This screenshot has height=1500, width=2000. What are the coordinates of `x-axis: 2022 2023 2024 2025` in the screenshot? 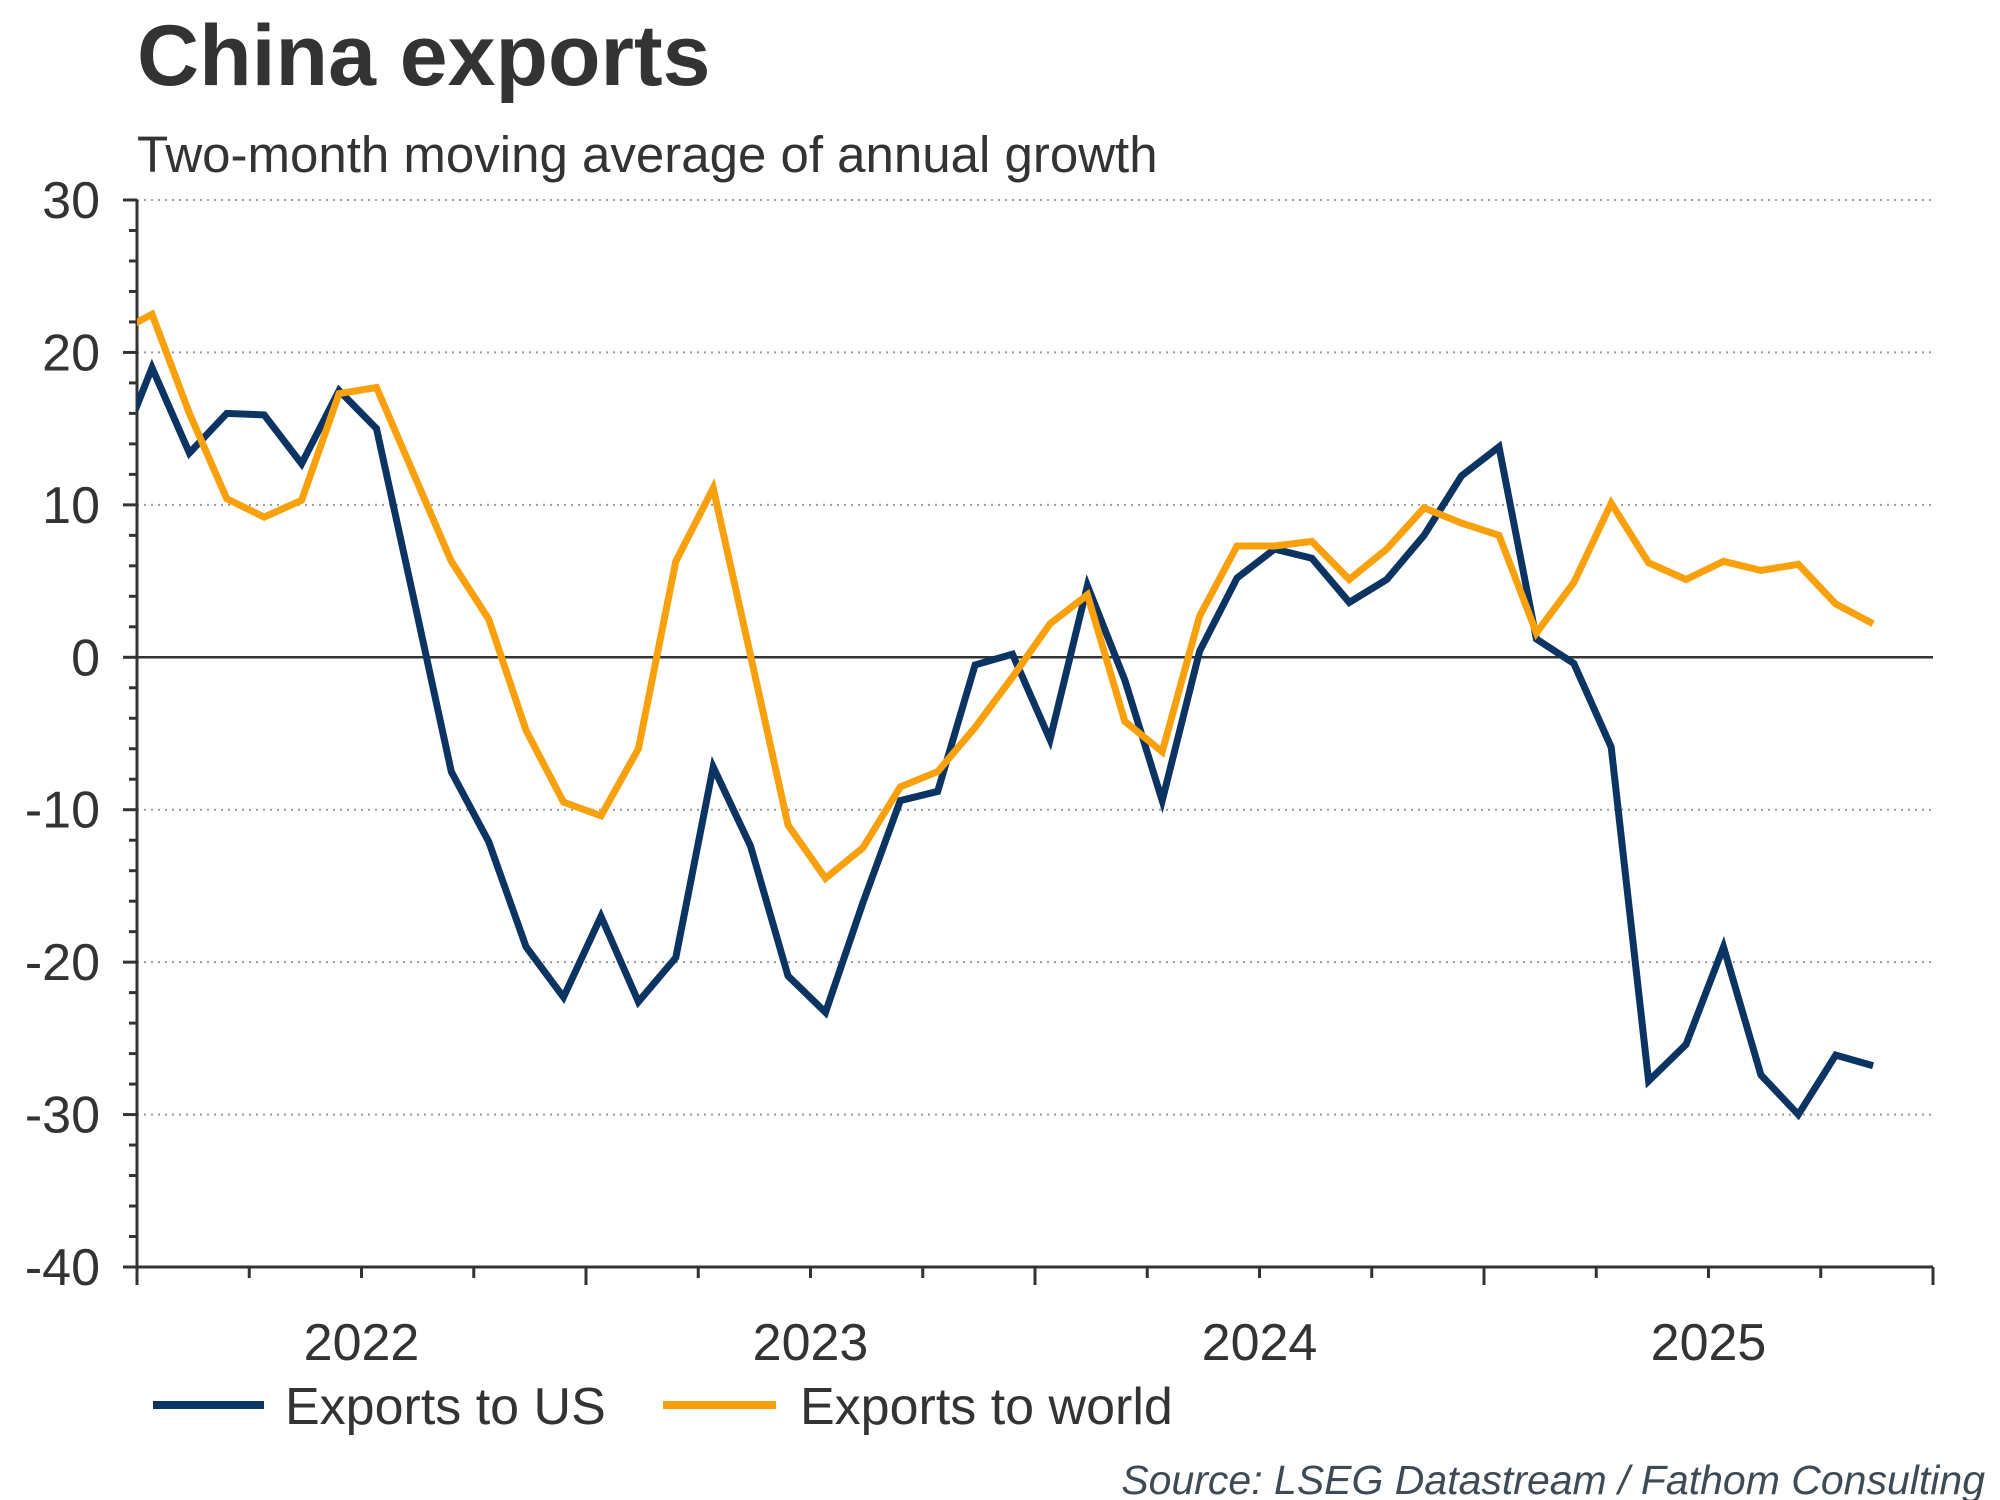 It's located at (1029, 1318).